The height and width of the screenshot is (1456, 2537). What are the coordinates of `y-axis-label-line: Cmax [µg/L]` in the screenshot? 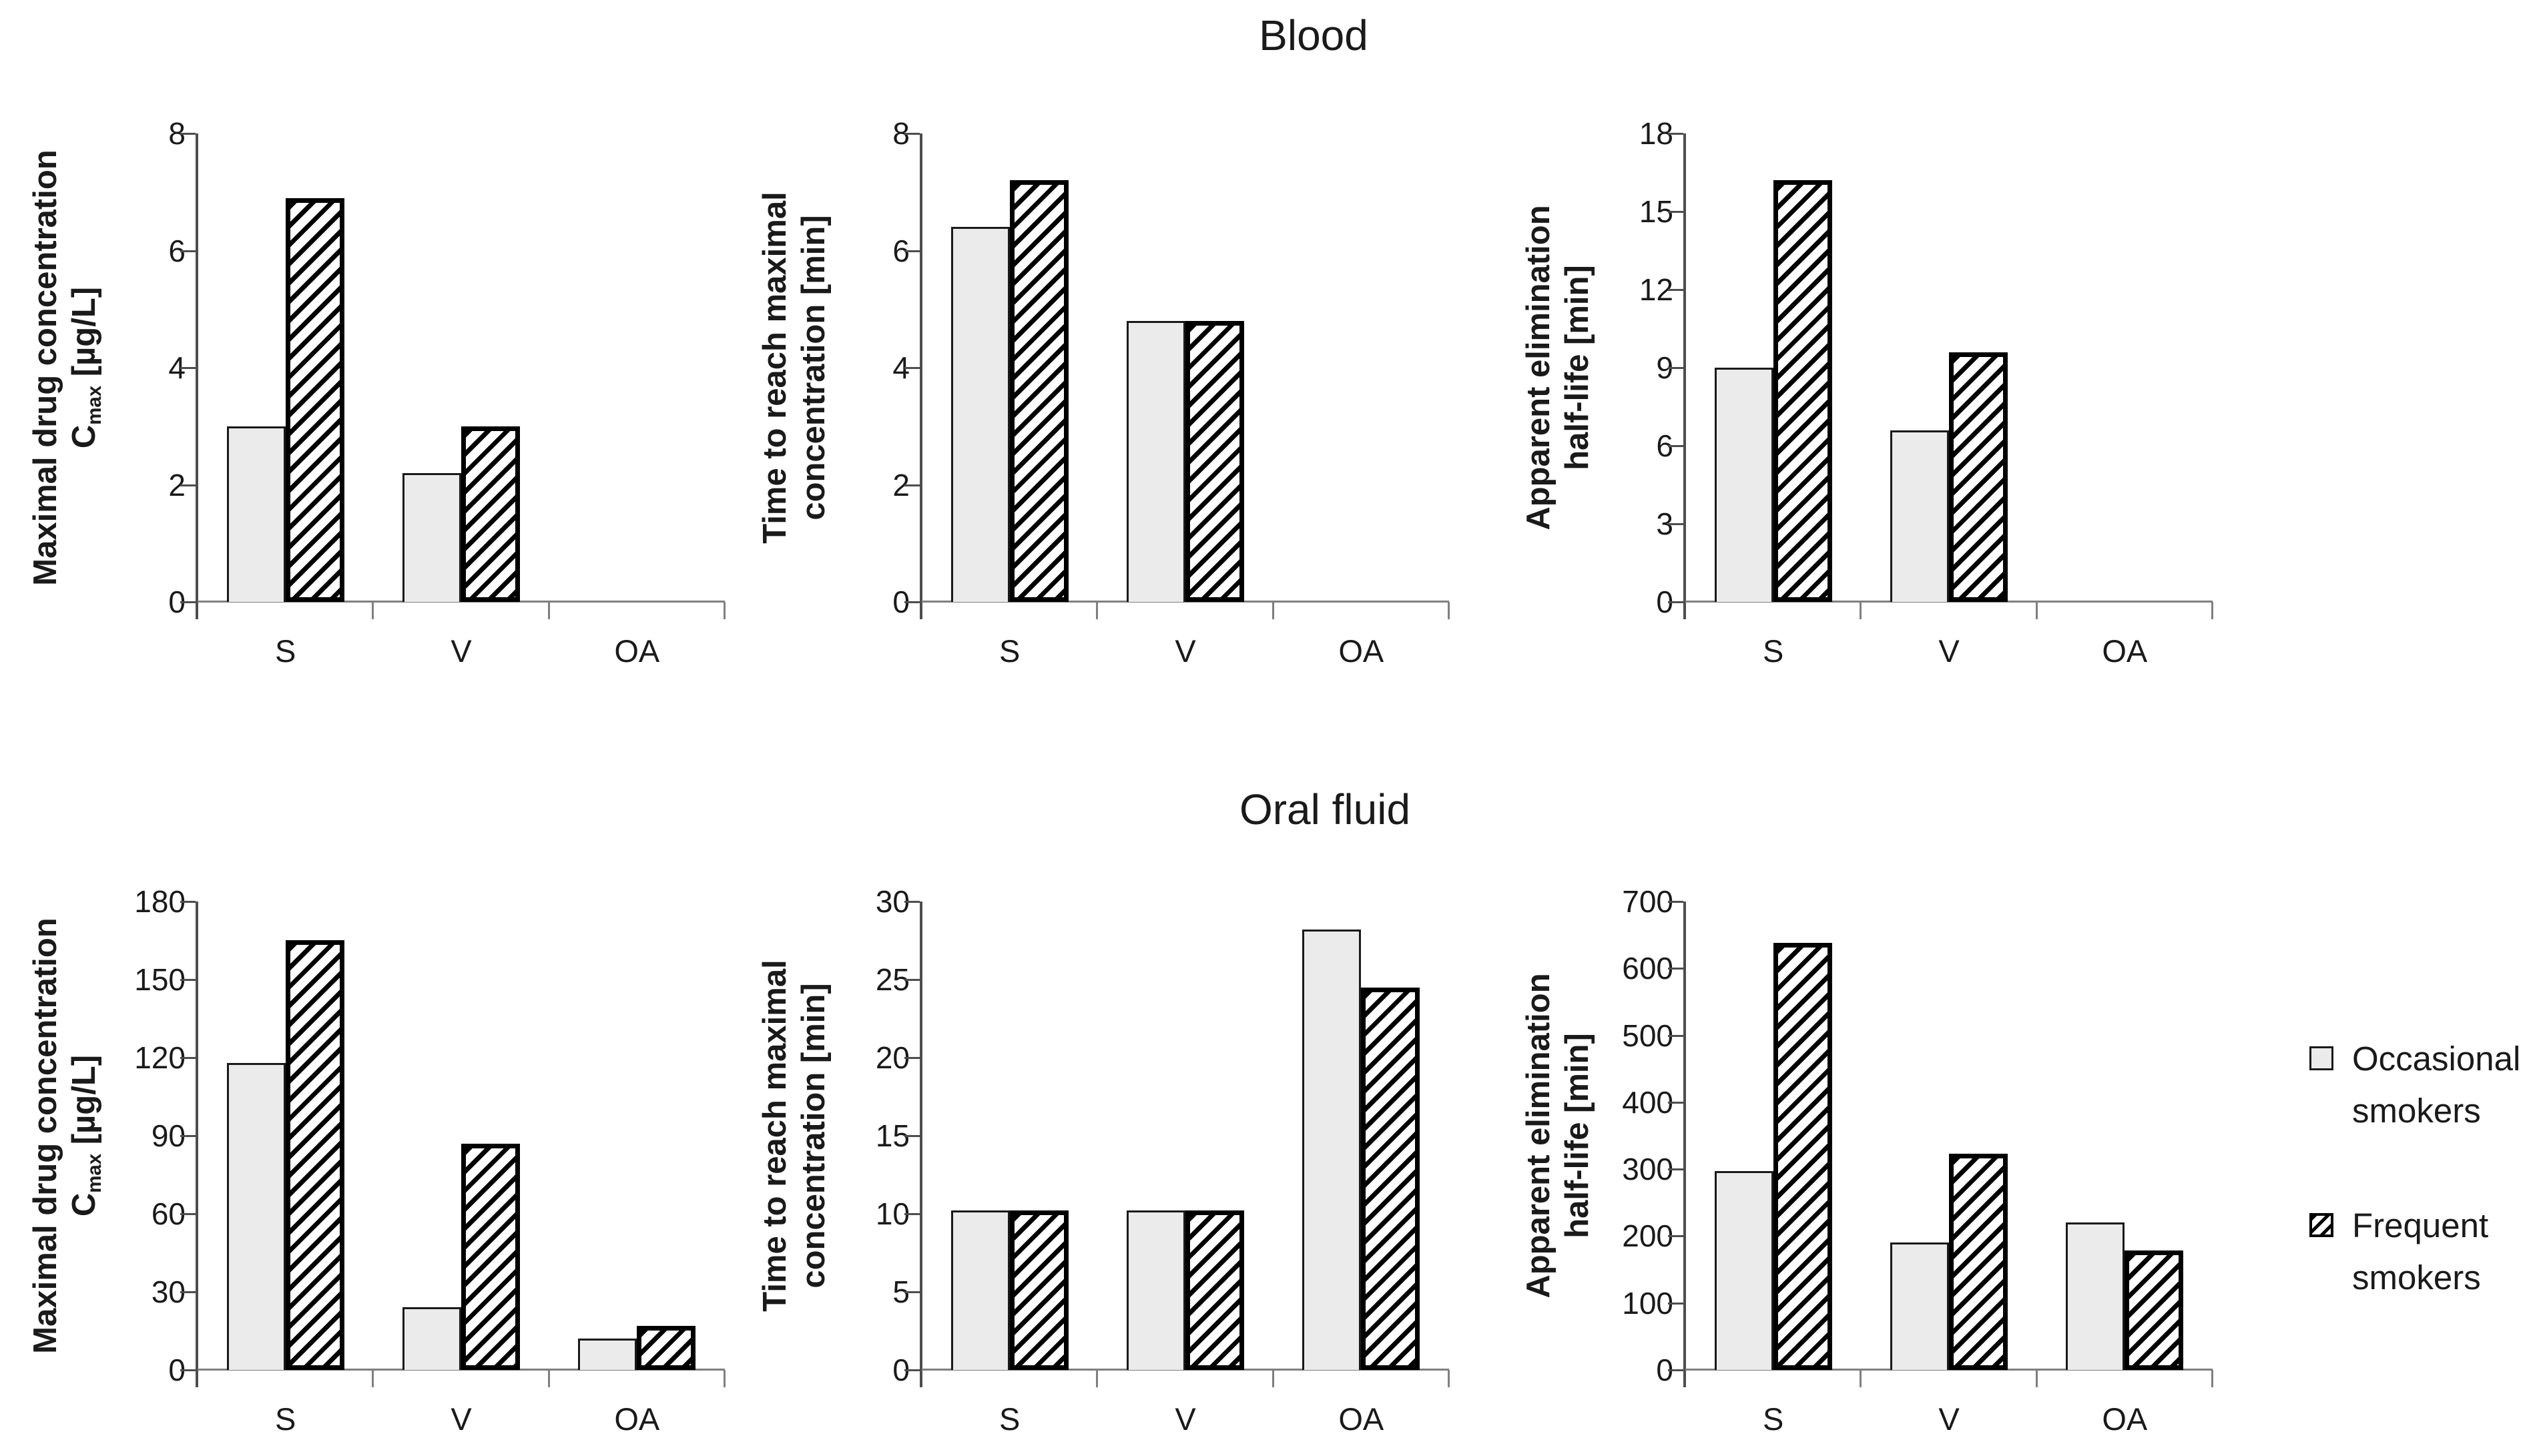 It's located at (89, 367).